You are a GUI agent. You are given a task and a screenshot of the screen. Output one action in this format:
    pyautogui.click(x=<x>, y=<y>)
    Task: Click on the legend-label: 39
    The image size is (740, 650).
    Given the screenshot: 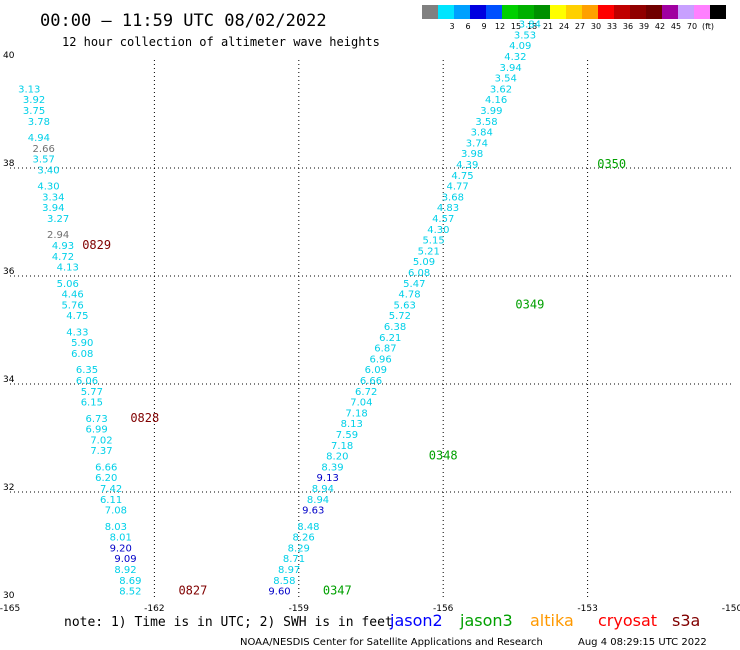 What is the action you would take?
    pyautogui.click(x=644, y=26)
    